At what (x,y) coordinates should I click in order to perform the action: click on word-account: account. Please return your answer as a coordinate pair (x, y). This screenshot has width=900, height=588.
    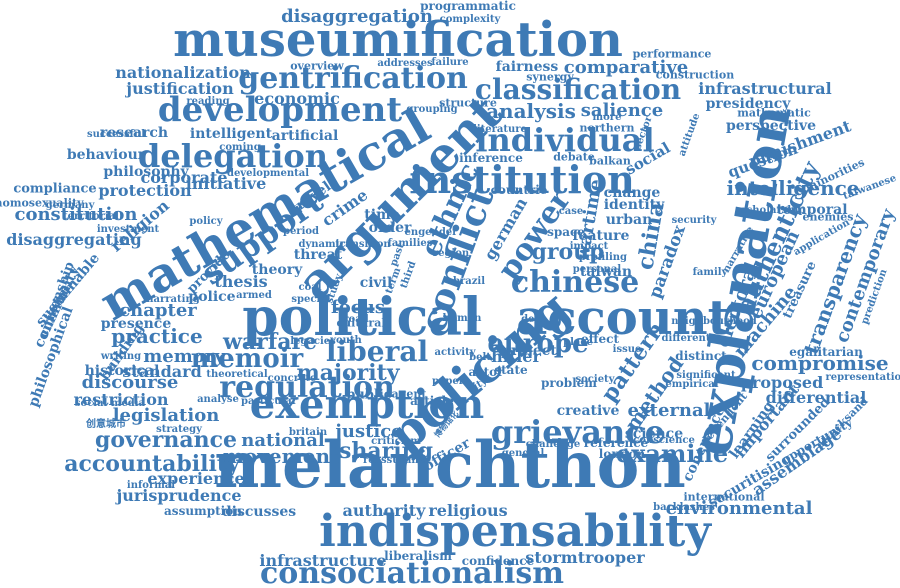
    Looking at the image, I should click on (623, 318).